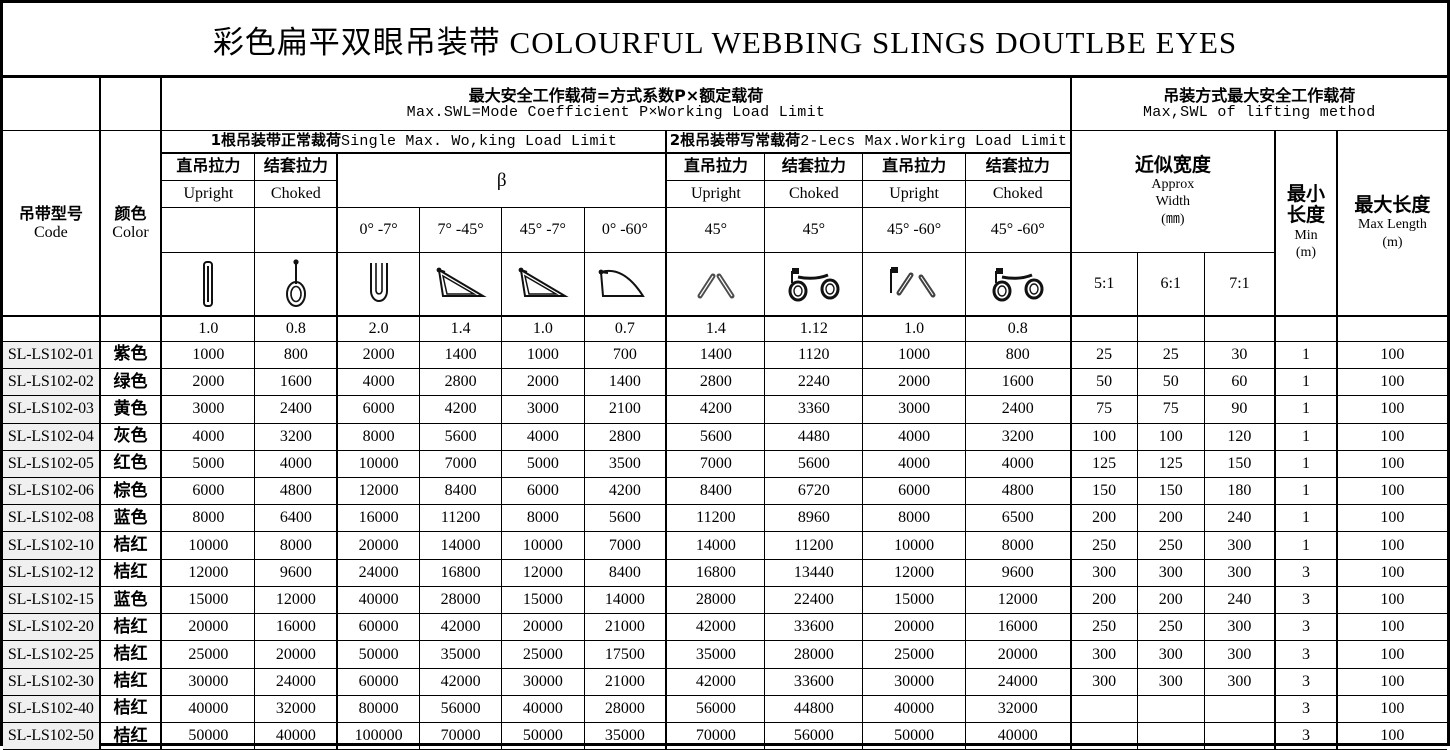 Image resolution: width=1450 pixels, height=750 pixels. What do you see at coordinates (460, 709) in the screenshot?
I see `cell-single-3: 56000` at bounding box center [460, 709].